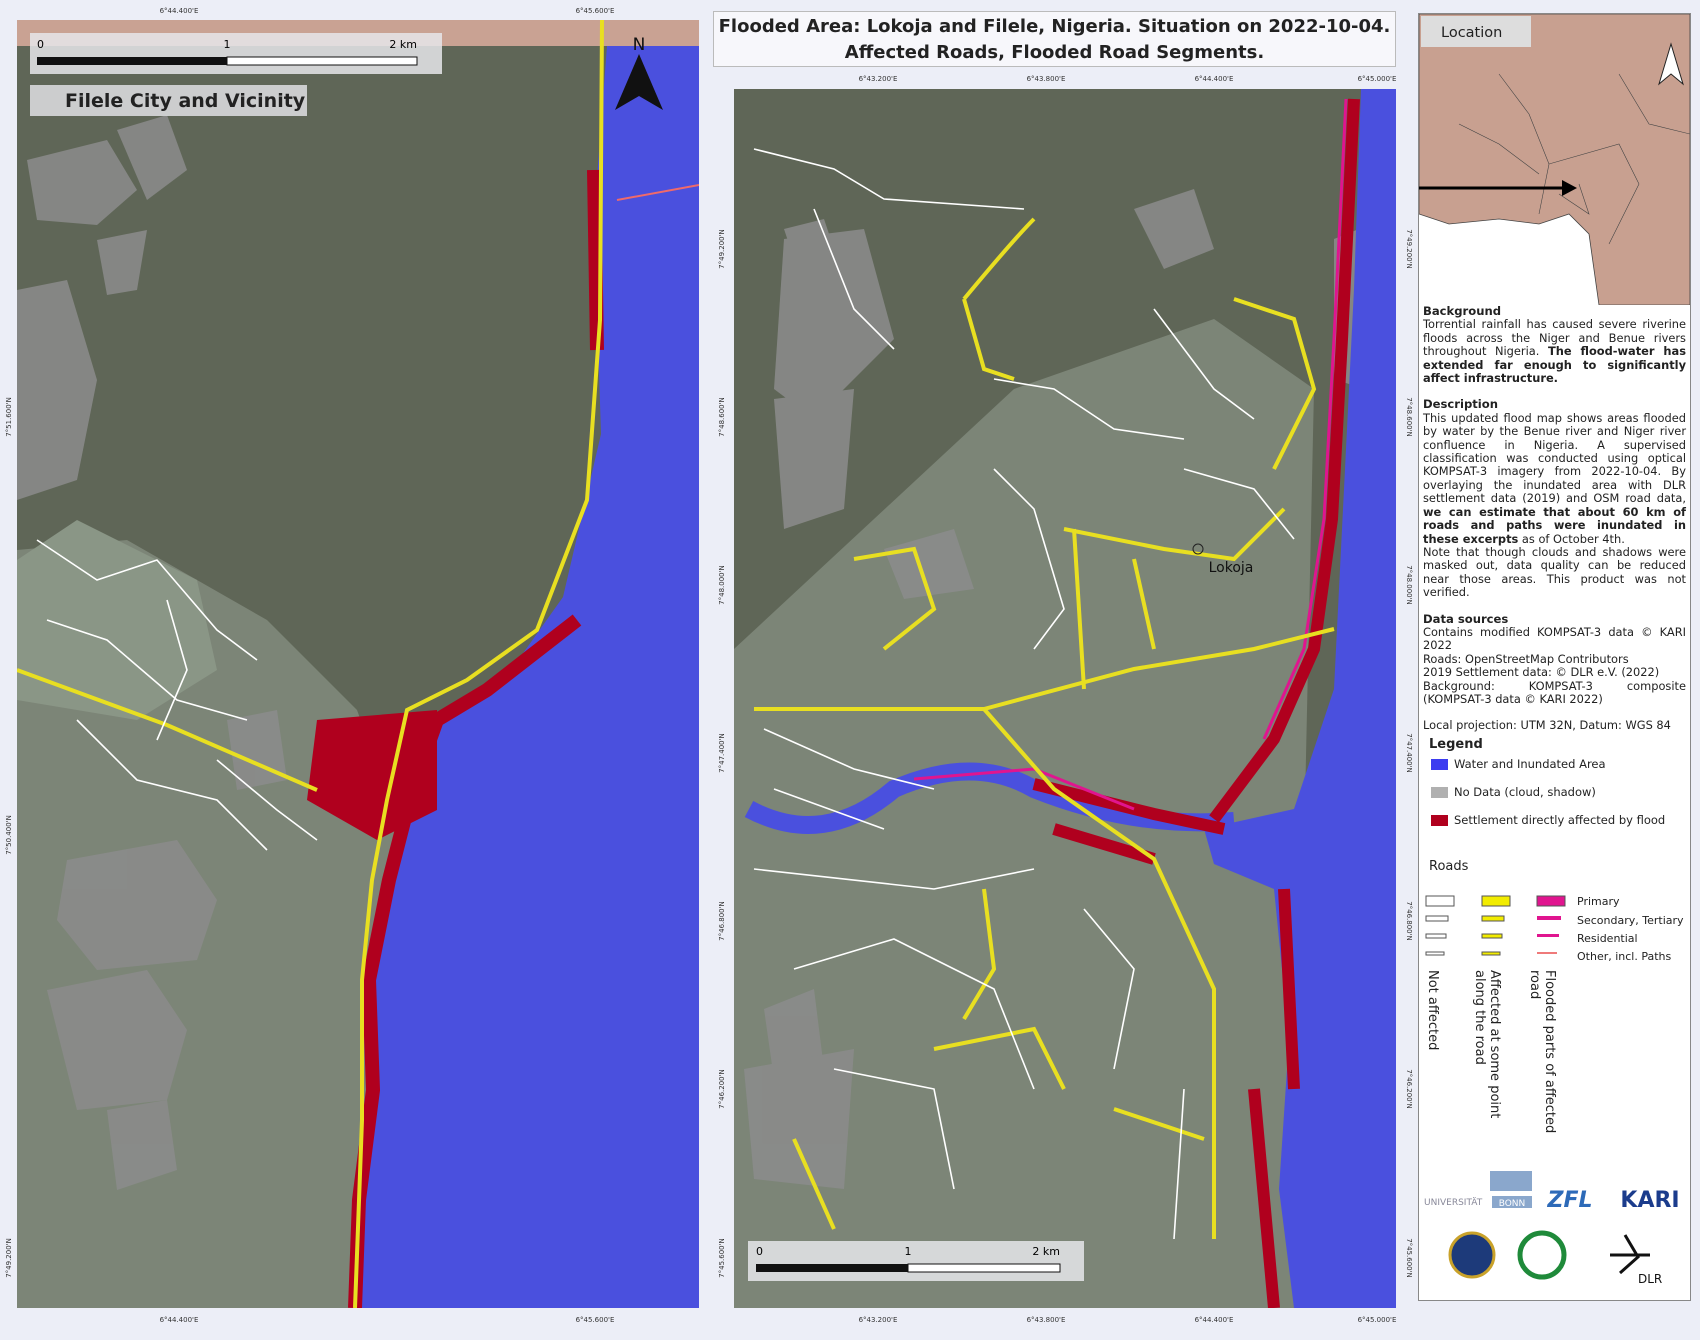 The image size is (1700, 1340). Describe the element at coordinates (1542, 1052) in the screenshot. I see `road-column-label: Flooded parts of affected road` at that location.